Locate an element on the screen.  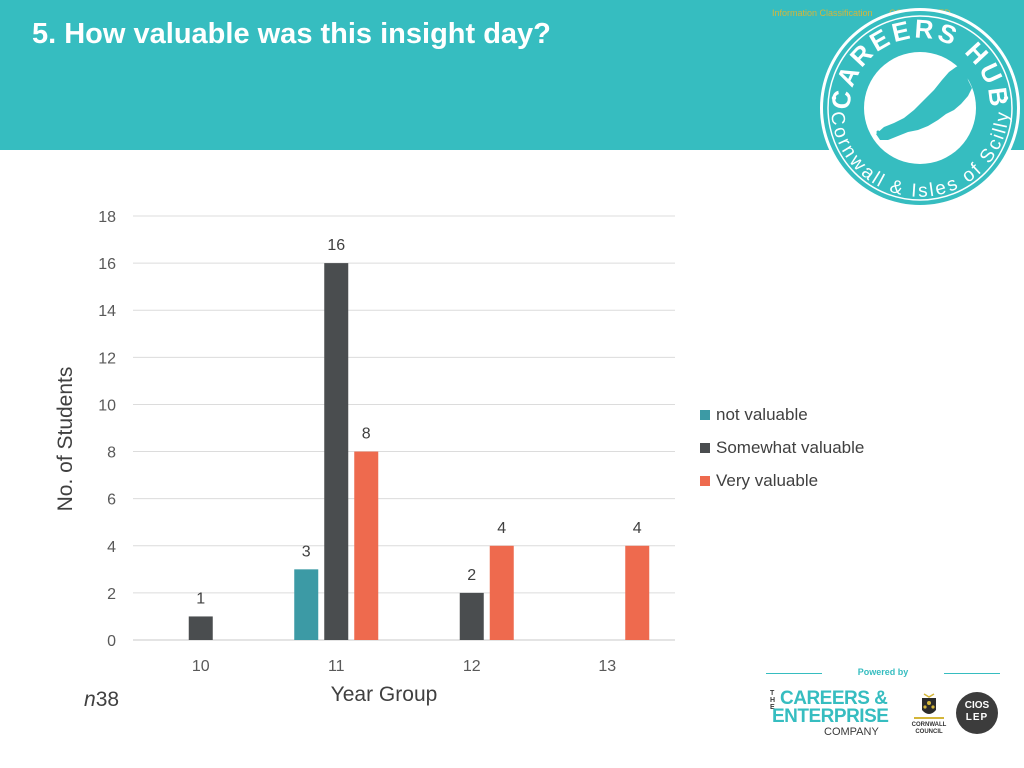
legend-label: Somewhat valuable is located at coordinates (790, 447).